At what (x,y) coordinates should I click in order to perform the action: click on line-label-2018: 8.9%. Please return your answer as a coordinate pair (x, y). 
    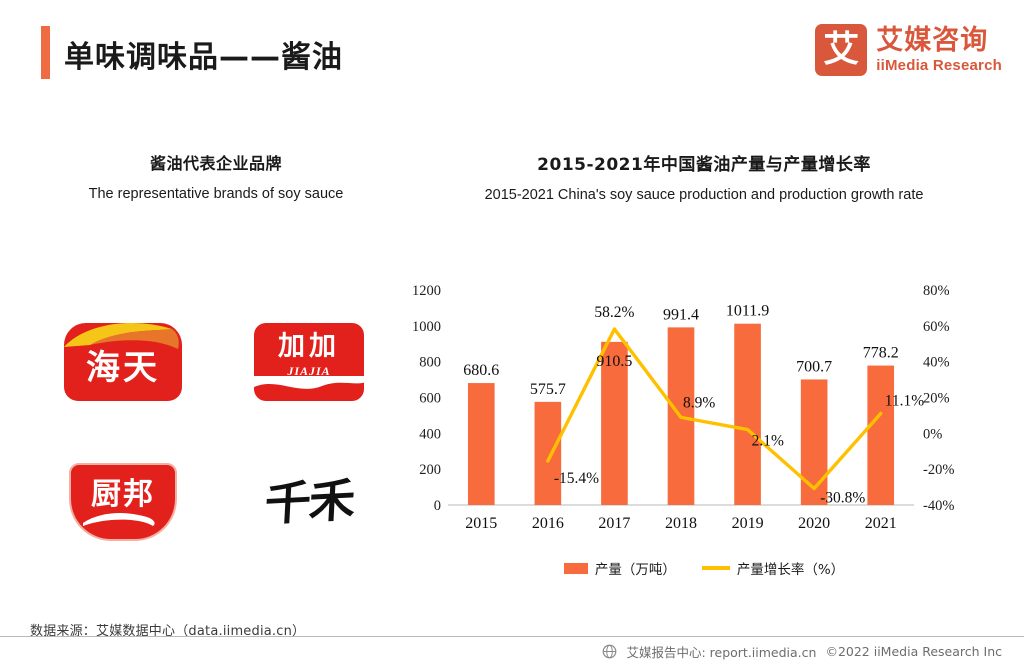
    Looking at the image, I should click on (699, 402).